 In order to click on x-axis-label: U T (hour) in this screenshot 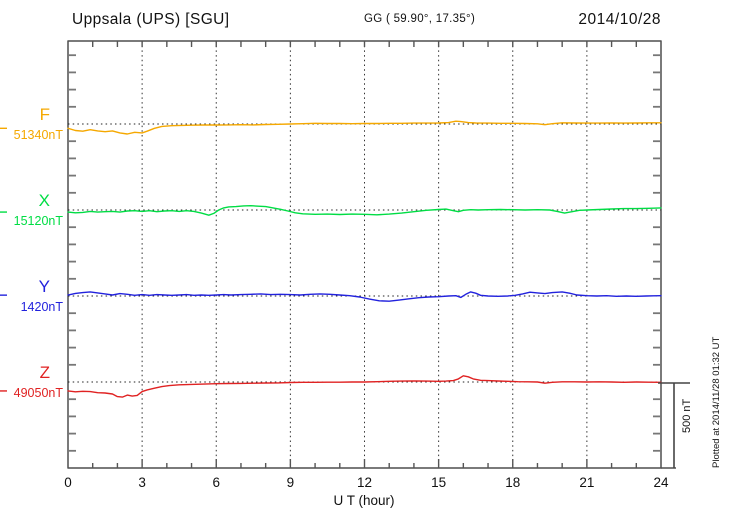, I will do `click(364, 500)`.